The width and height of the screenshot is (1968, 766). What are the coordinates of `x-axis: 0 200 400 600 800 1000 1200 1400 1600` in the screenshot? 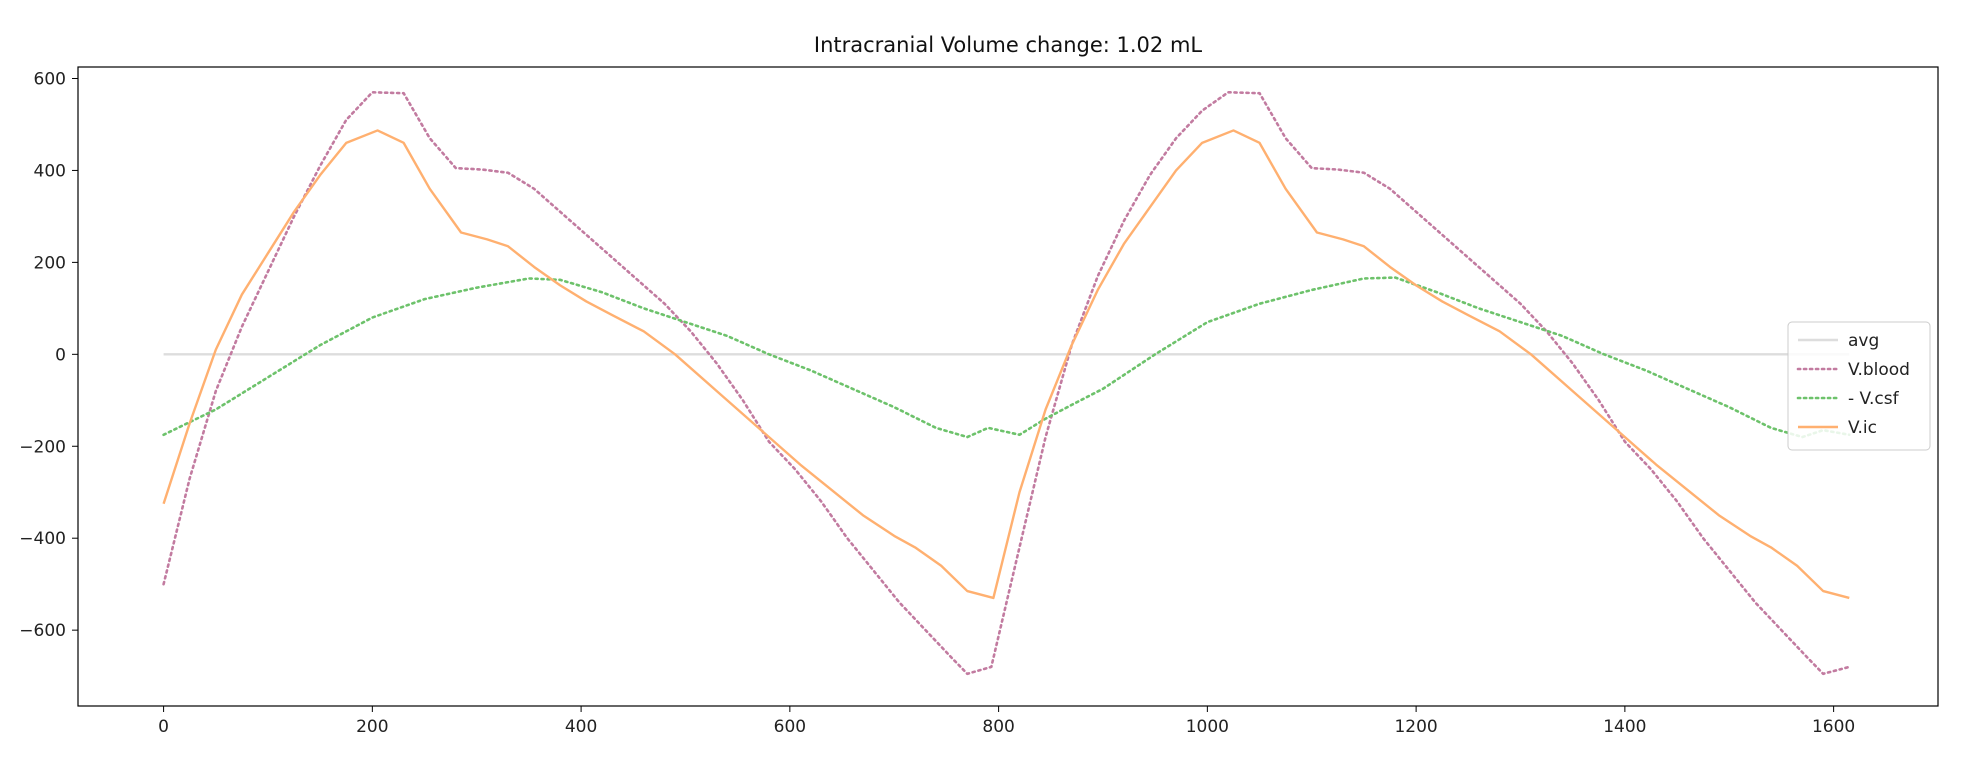 It's located at (1006, 721).